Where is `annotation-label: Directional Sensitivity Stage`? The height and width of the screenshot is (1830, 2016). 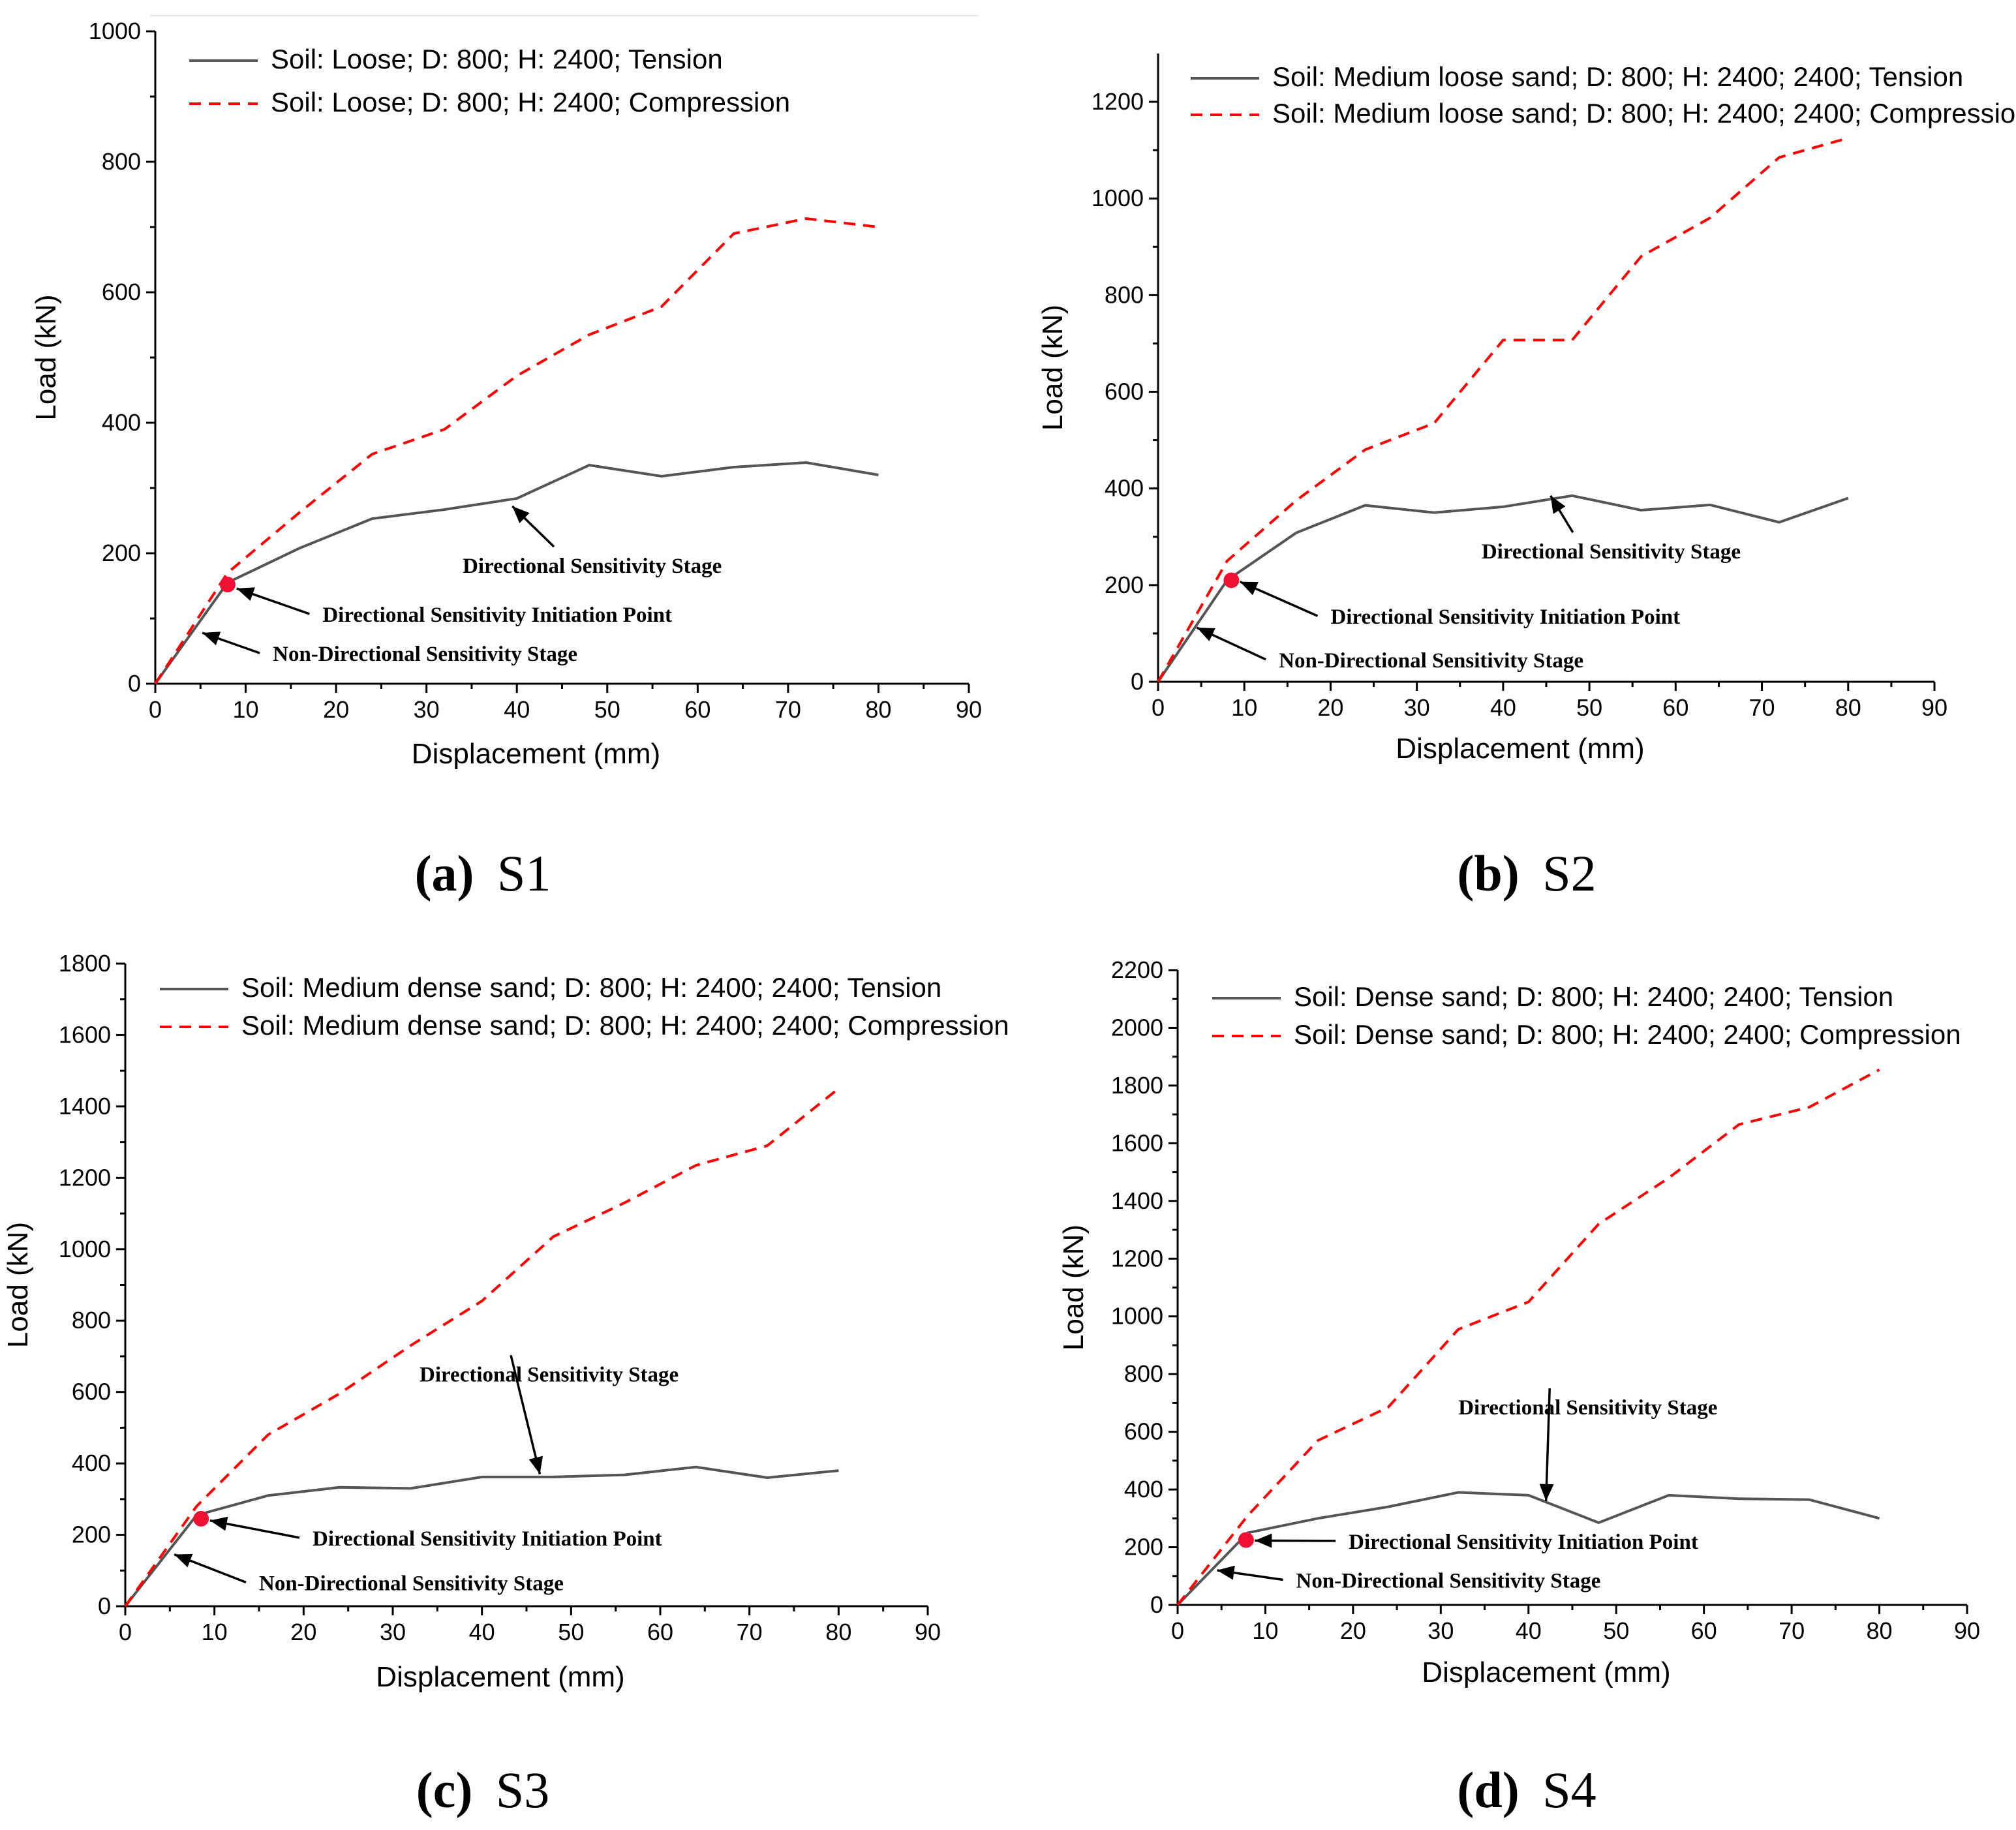 annotation-label: Directional Sensitivity Stage is located at coordinates (1587, 1408).